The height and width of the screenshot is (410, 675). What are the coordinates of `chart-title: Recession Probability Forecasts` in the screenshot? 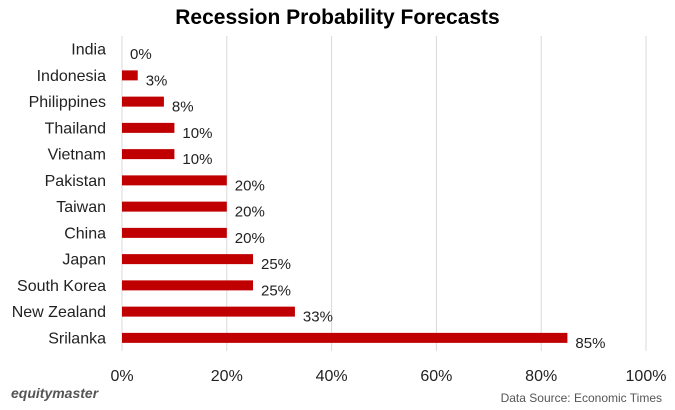 It's located at (337, 17).